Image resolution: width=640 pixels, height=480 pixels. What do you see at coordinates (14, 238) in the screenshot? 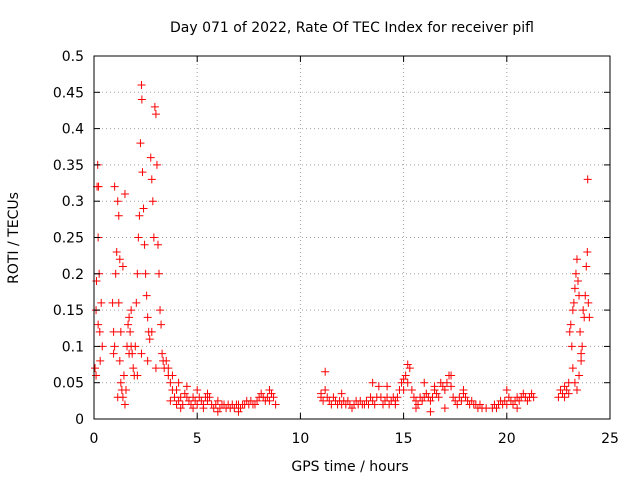
I see `y-axis-label: ROTI / TECUs` at bounding box center [14, 238].